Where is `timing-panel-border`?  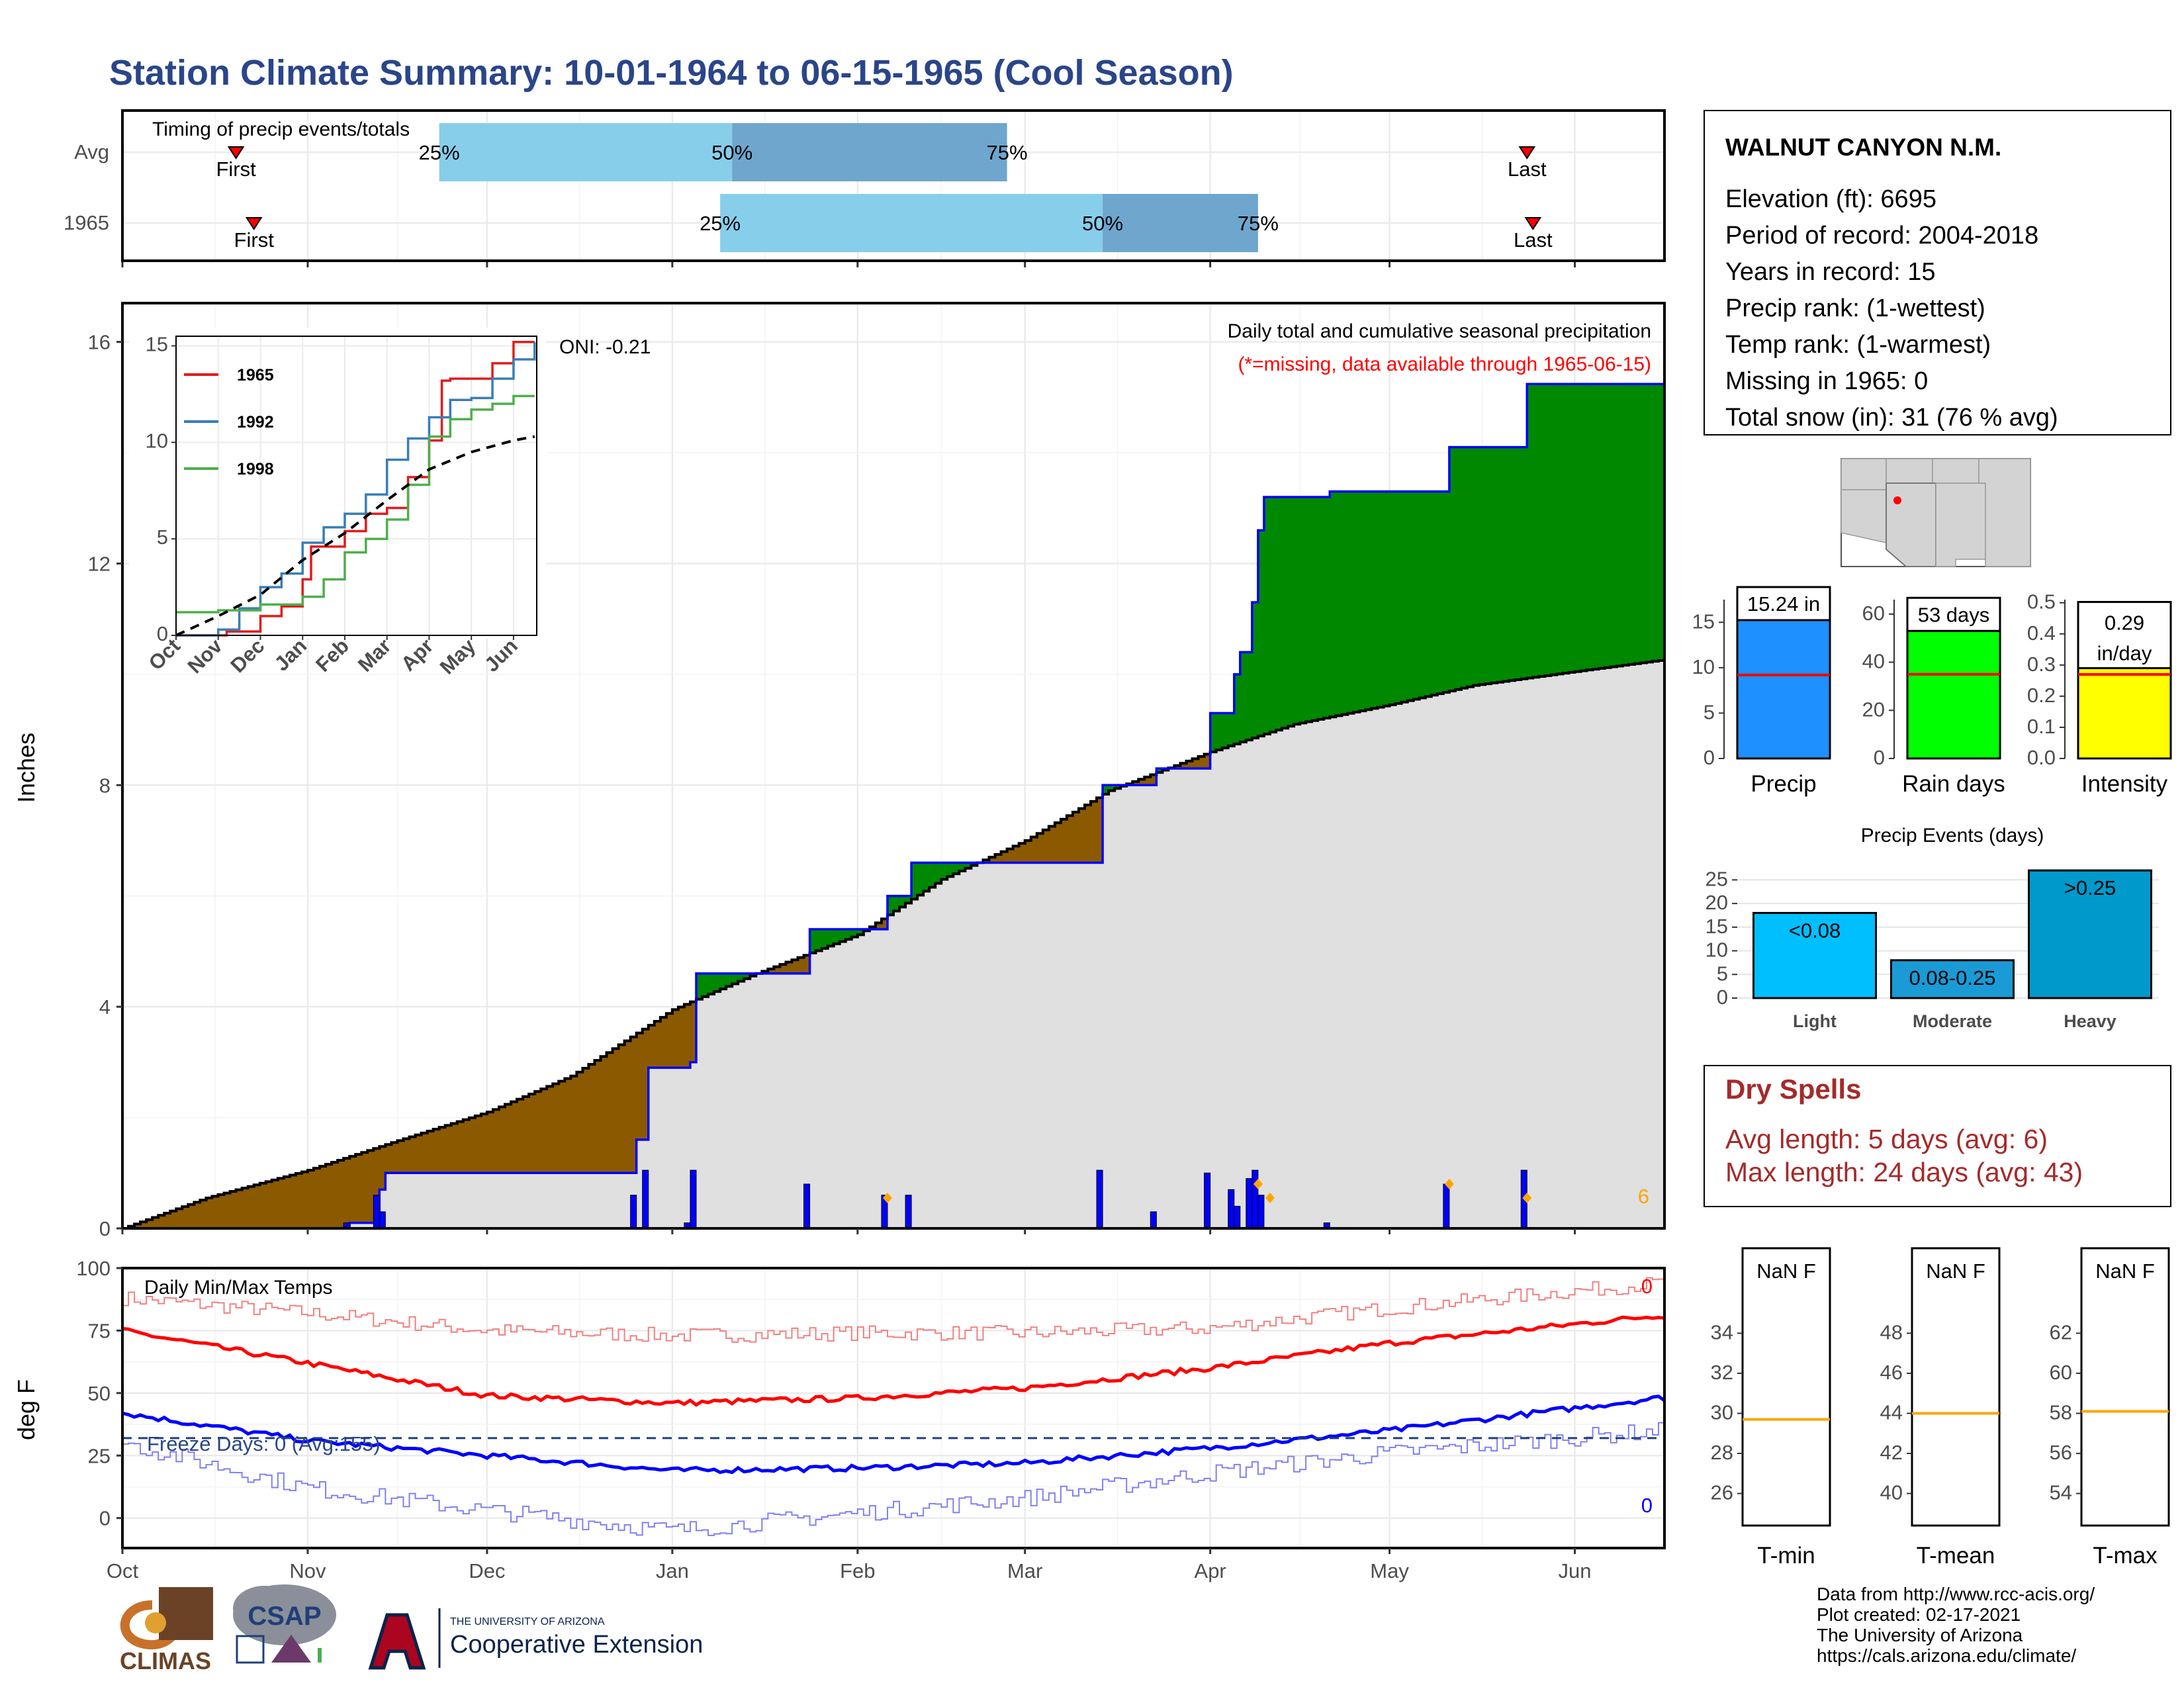 timing-panel-border is located at coordinates (893, 186).